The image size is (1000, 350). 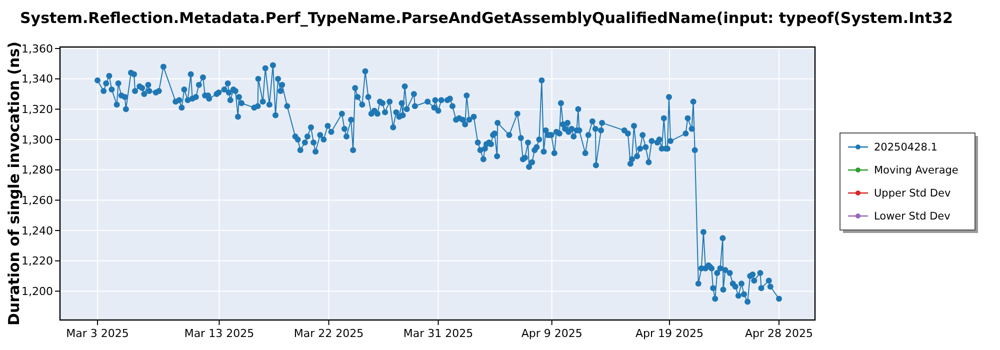 What do you see at coordinates (779, 333) in the screenshot?
I see `x-tick-label: Apr 28 2025` at bounding box center [779, 333].